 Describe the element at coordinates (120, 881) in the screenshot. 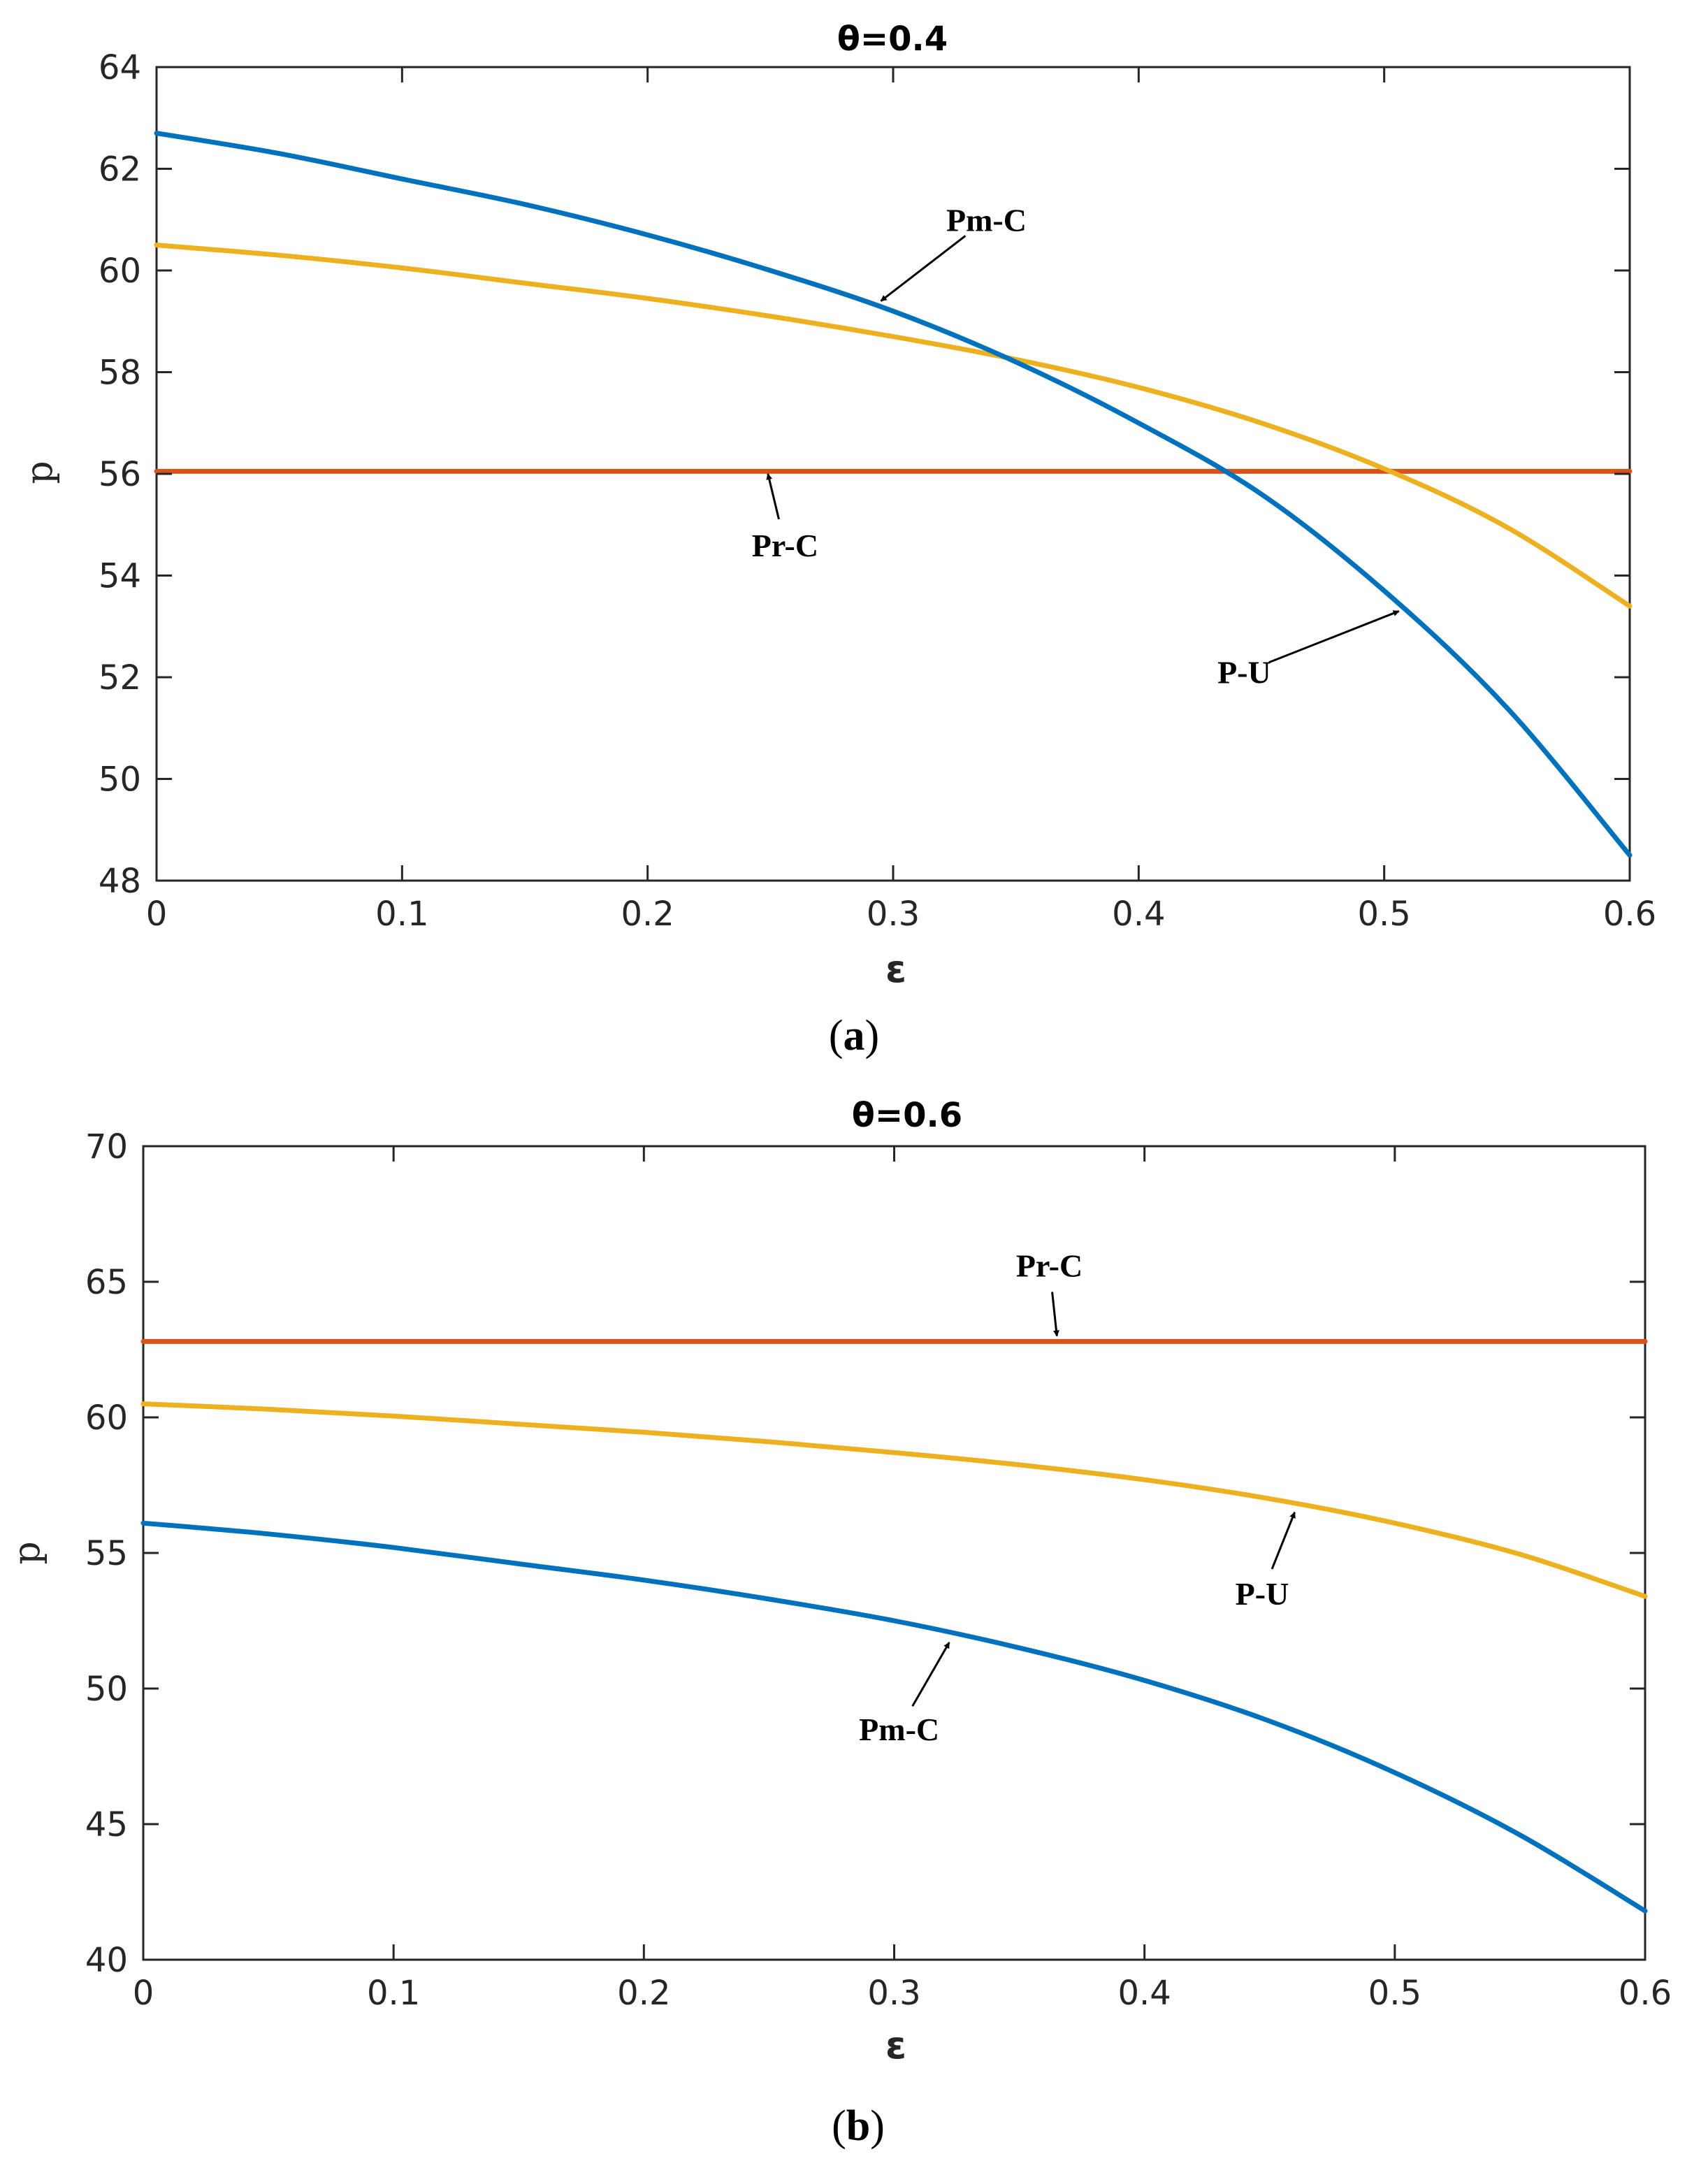

I see `y-tick-label: 48` at that location.